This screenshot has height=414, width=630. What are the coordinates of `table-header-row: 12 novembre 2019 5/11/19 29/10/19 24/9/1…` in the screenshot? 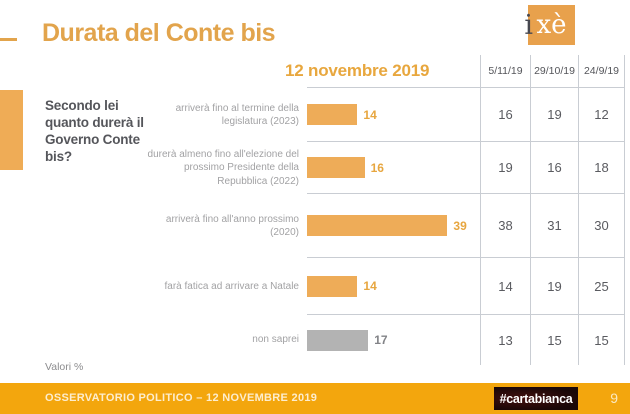 It's located at (381, 71).